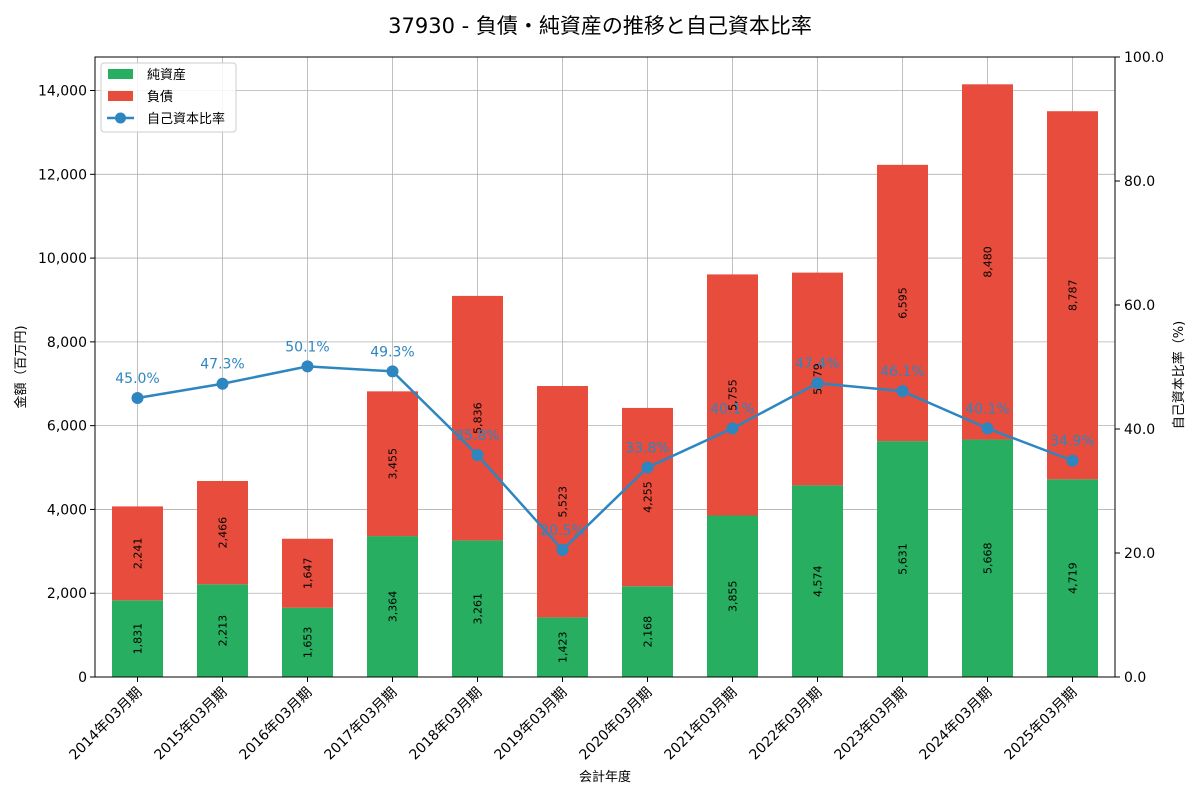  Describe the element at coordinates (222, 365) in the screenshot. I see `ratio-label: 47.3%` at that location.